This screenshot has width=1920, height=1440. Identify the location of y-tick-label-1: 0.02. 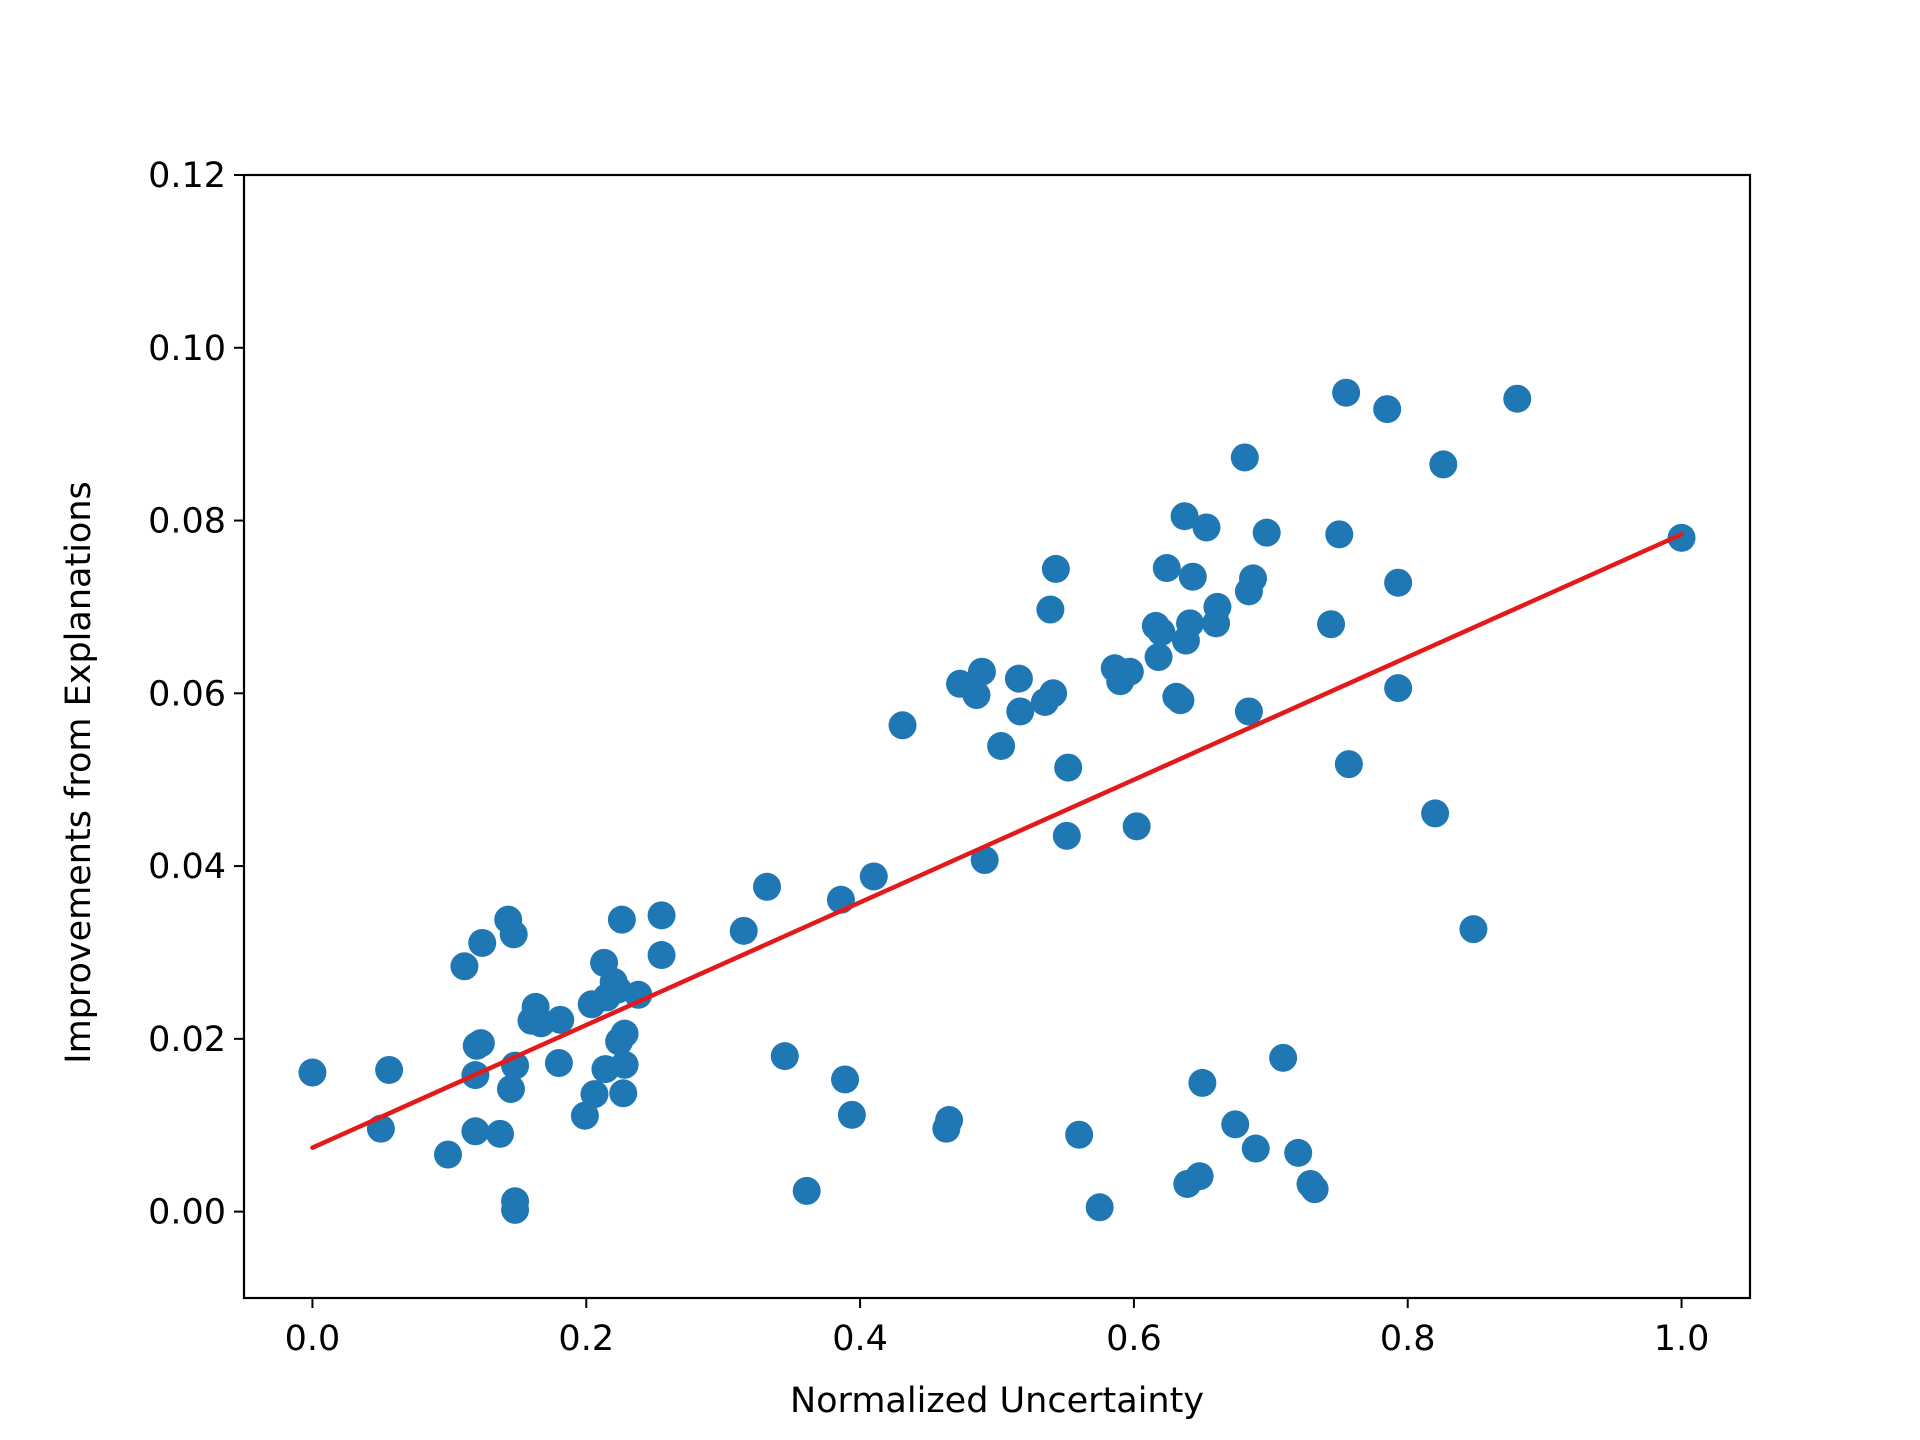
(187, 1040).